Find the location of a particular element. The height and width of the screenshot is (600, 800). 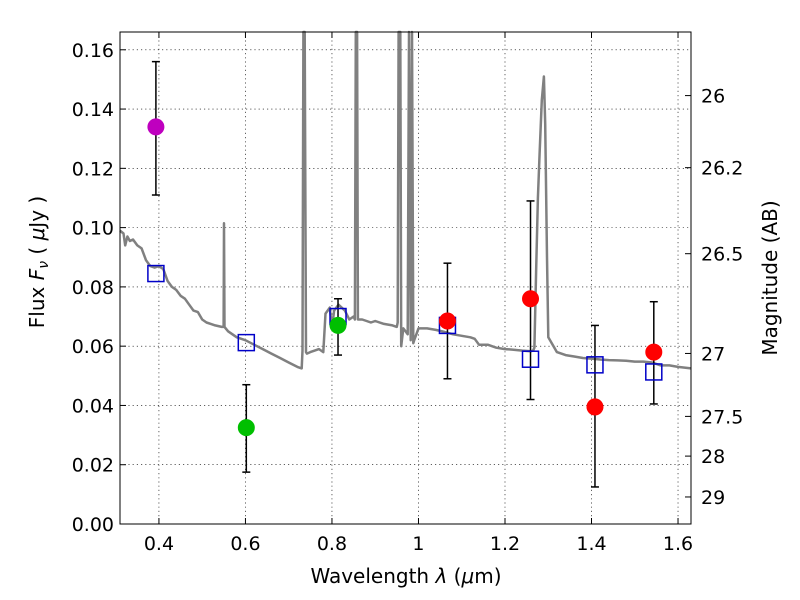

right-tick-label: 26.5 is located at coordinates (722, 255).